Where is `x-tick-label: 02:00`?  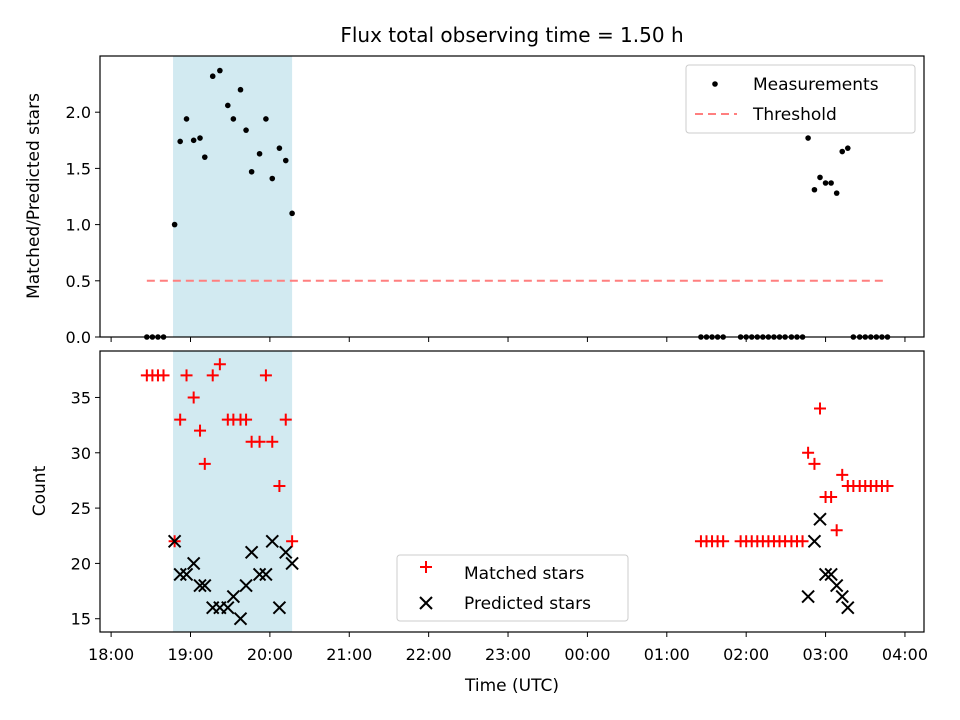
x-tick-label: 02:00 is located at coordinates (746, 654).